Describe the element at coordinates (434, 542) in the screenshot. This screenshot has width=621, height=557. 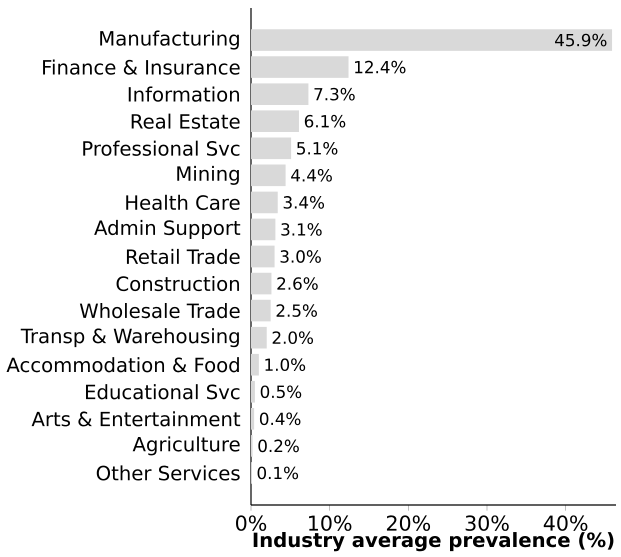
I see `x-axis-title: Industry average prevalence (%)` at that location.